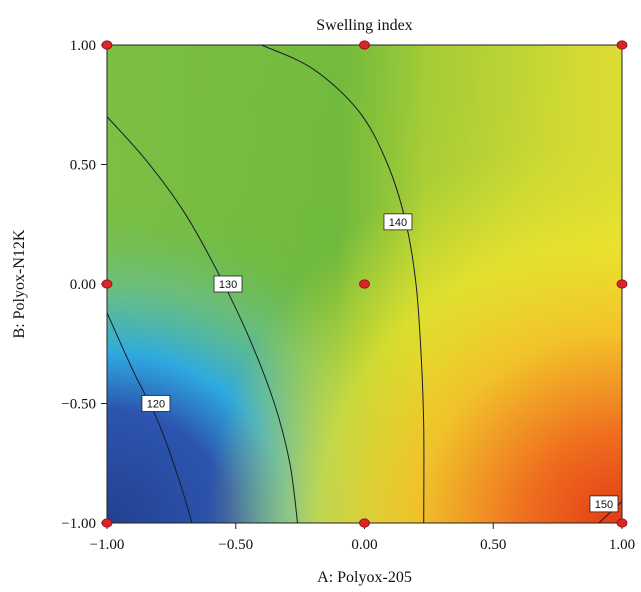 This screenshot has width=641, height=592. Describe the element at coordinates (622, 545) in the screenshot. I see `x-tick-label: 1.00` at that location.